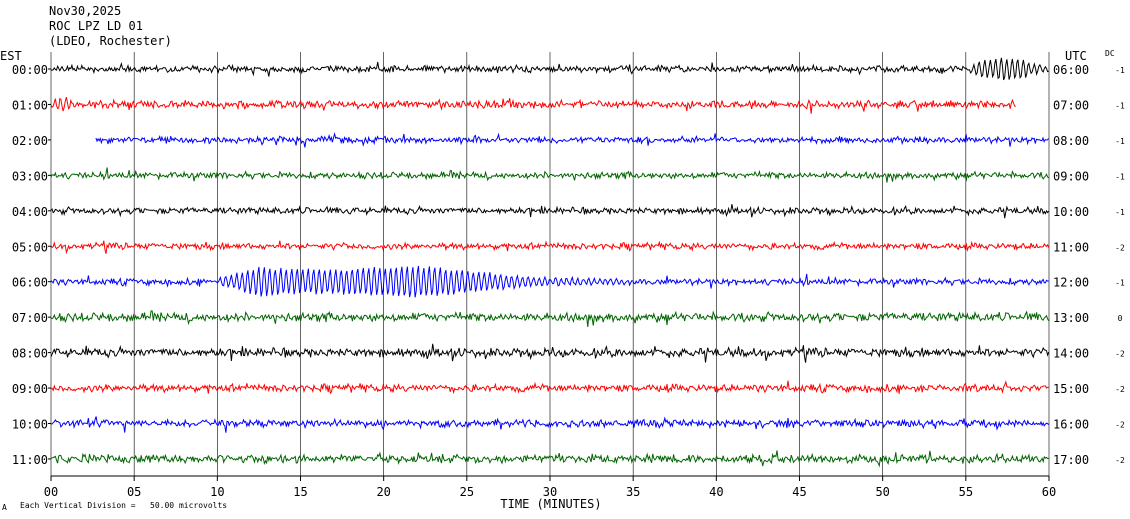 The image size is (1130, 519). I want to click on x-tick-label: 15, so click(300, 492).